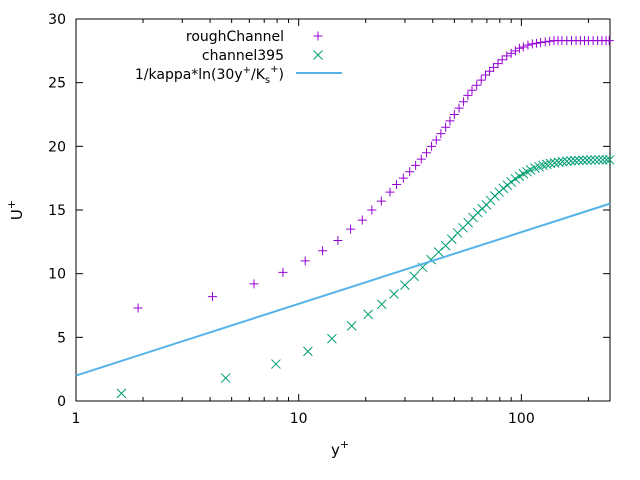  What do you see at coordinates (189, 75) in the screenshot?
I see `legend-fit-part-a: 1/kappa*ln(30y` at bounding box center [189, 75].